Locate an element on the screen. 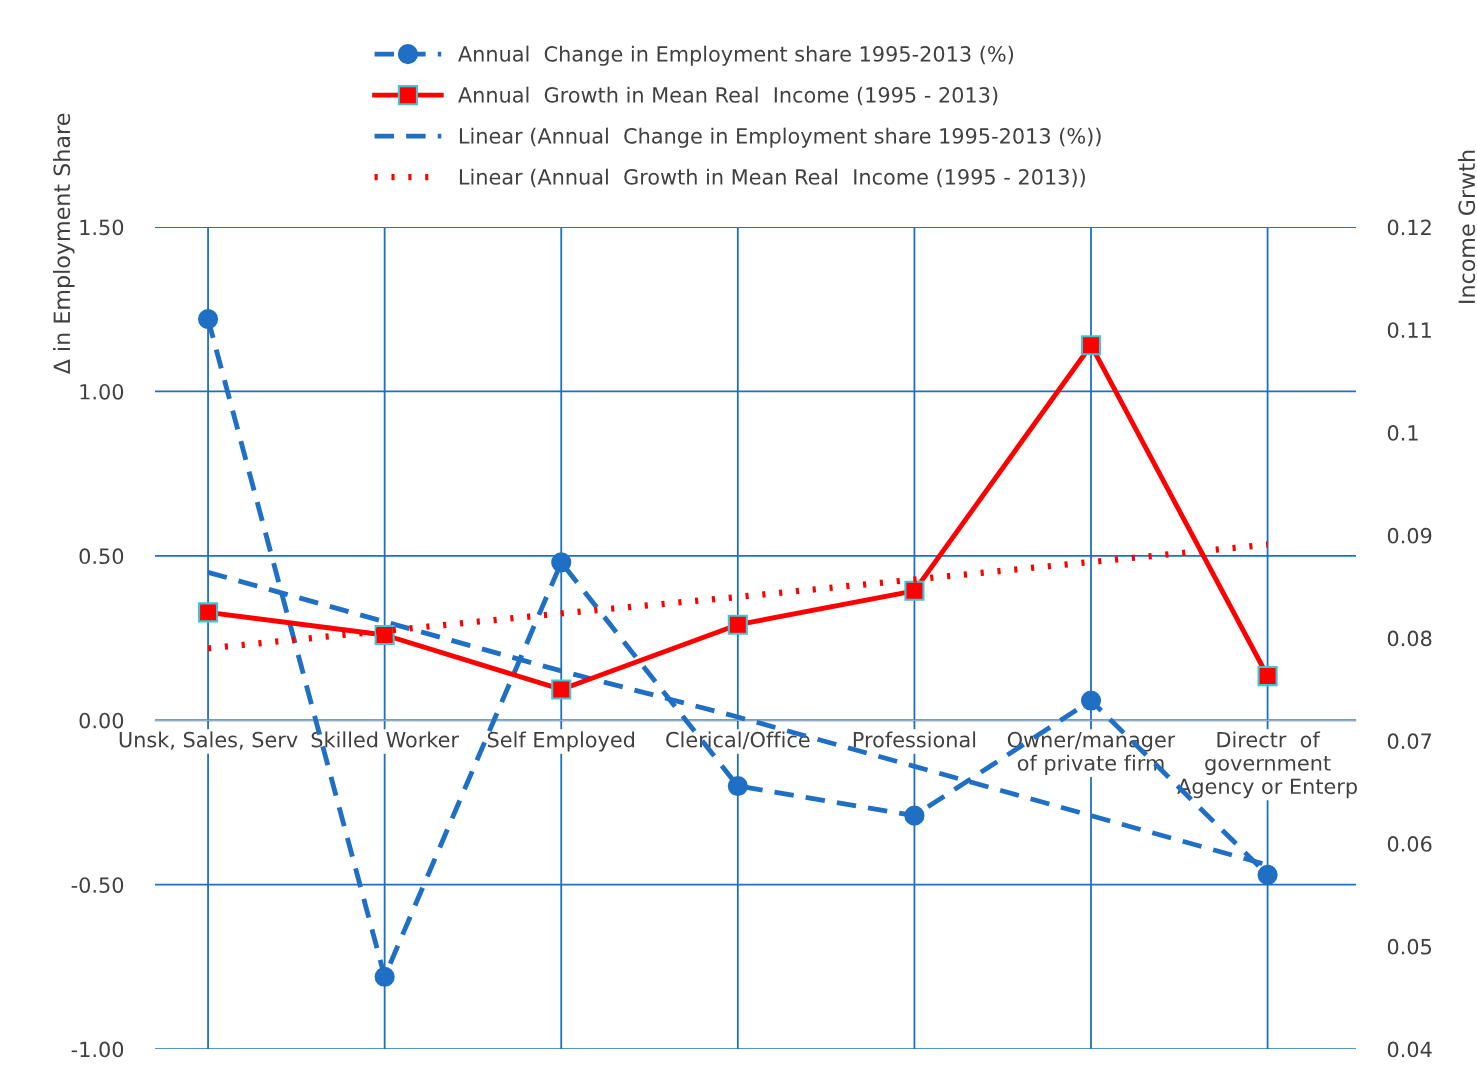  y2-tick-label: 0.04 is located at coordinates (1409, 1049).